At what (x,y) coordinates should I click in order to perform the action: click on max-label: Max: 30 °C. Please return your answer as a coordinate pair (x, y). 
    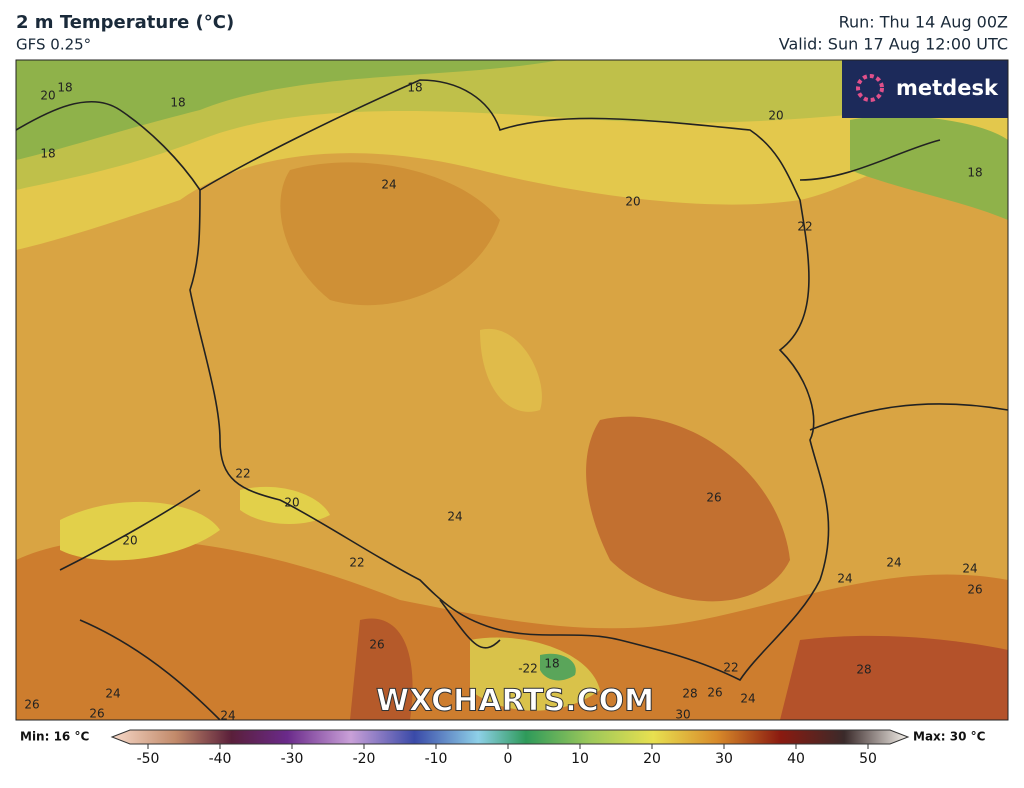
    Looking at the image, I should click on (949, 737).